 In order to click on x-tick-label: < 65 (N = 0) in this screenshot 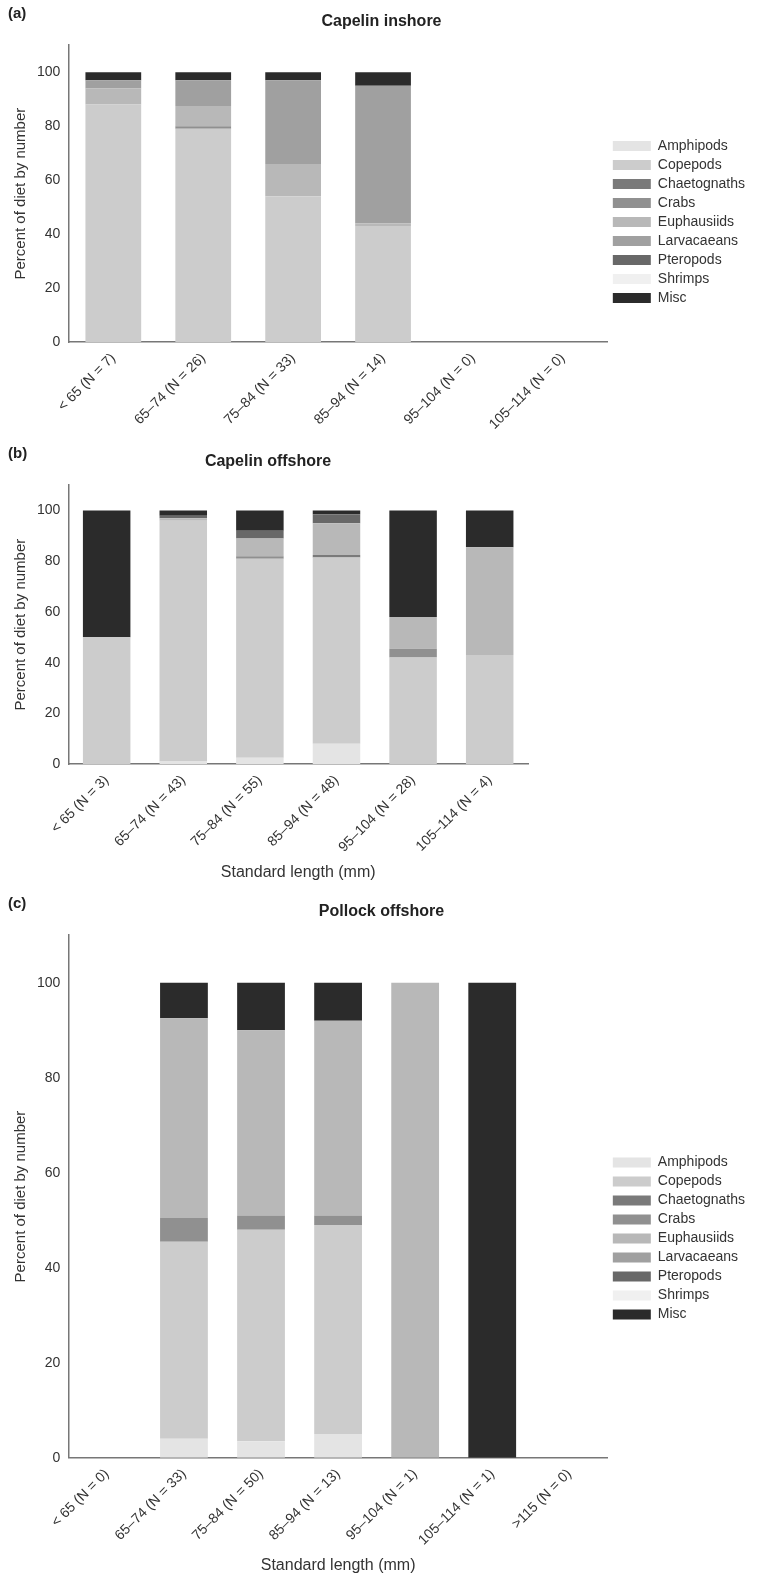, I will do `click(79, 1497)`.